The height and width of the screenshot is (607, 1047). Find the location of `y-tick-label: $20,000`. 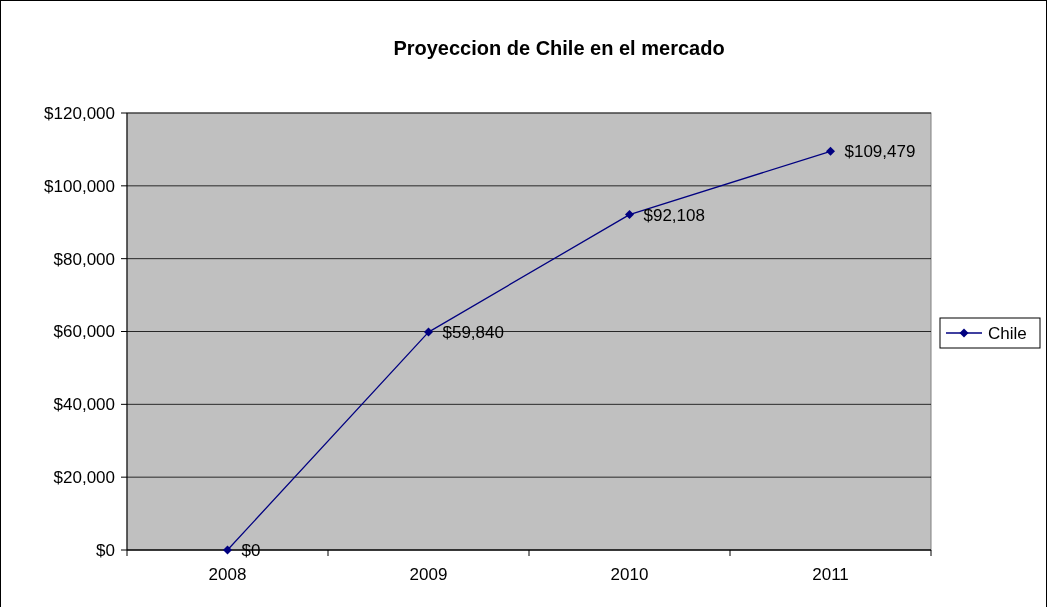

y-tick-label: $20,000 is located at coordinates (84, 478).